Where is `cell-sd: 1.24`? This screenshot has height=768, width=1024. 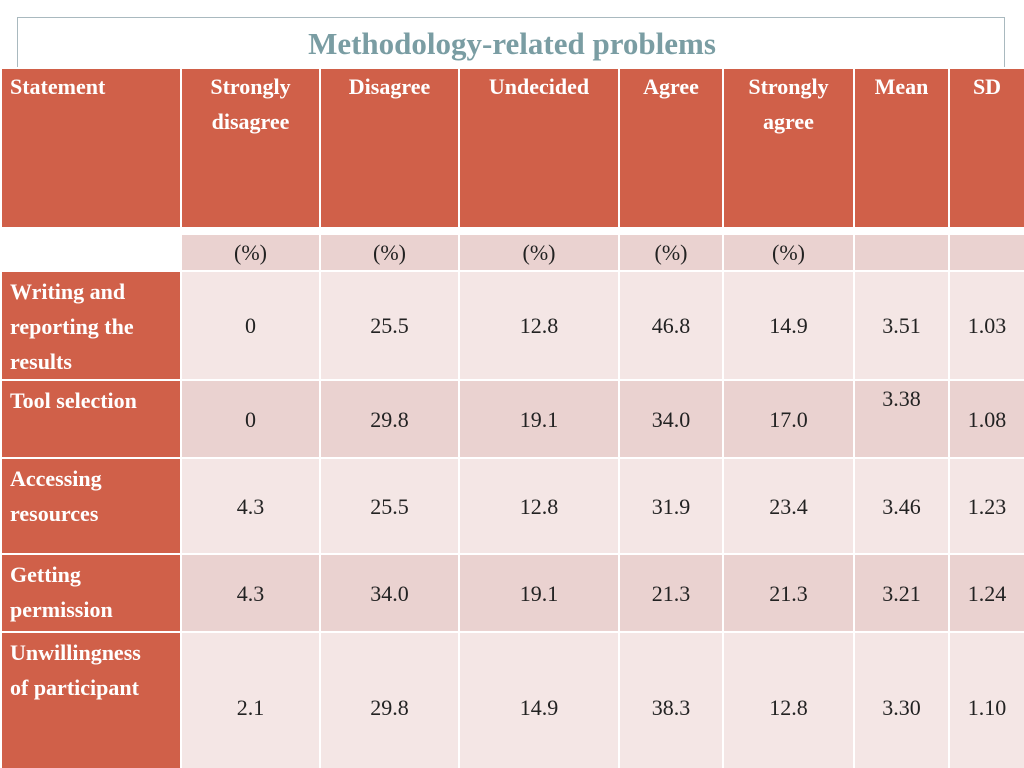
cell-sd: 1.24 is located at coordinates (986, 593).